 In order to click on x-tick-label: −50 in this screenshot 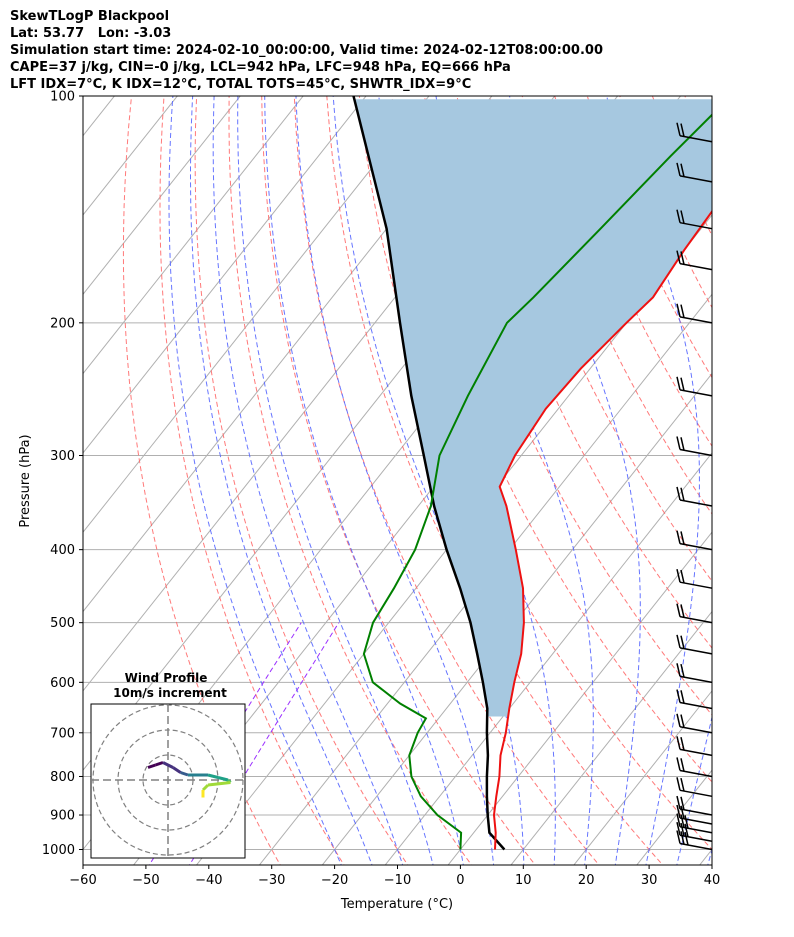, I will do `click(145, 880)`.